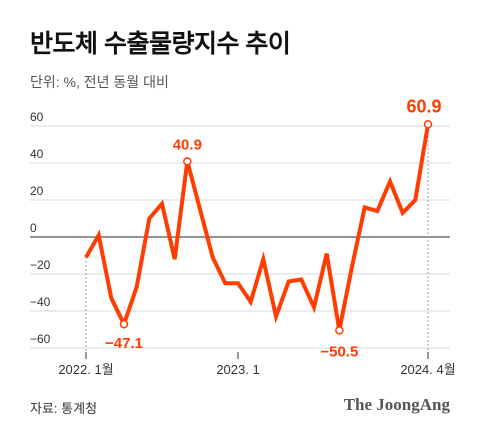 The image size is (480, 433). What do you see at coordinates (40, 228) in the screenshot?
I see `y-axis-ticks: 60 40 20 0 −20 −40 −60` at bounding box center [40, 228].